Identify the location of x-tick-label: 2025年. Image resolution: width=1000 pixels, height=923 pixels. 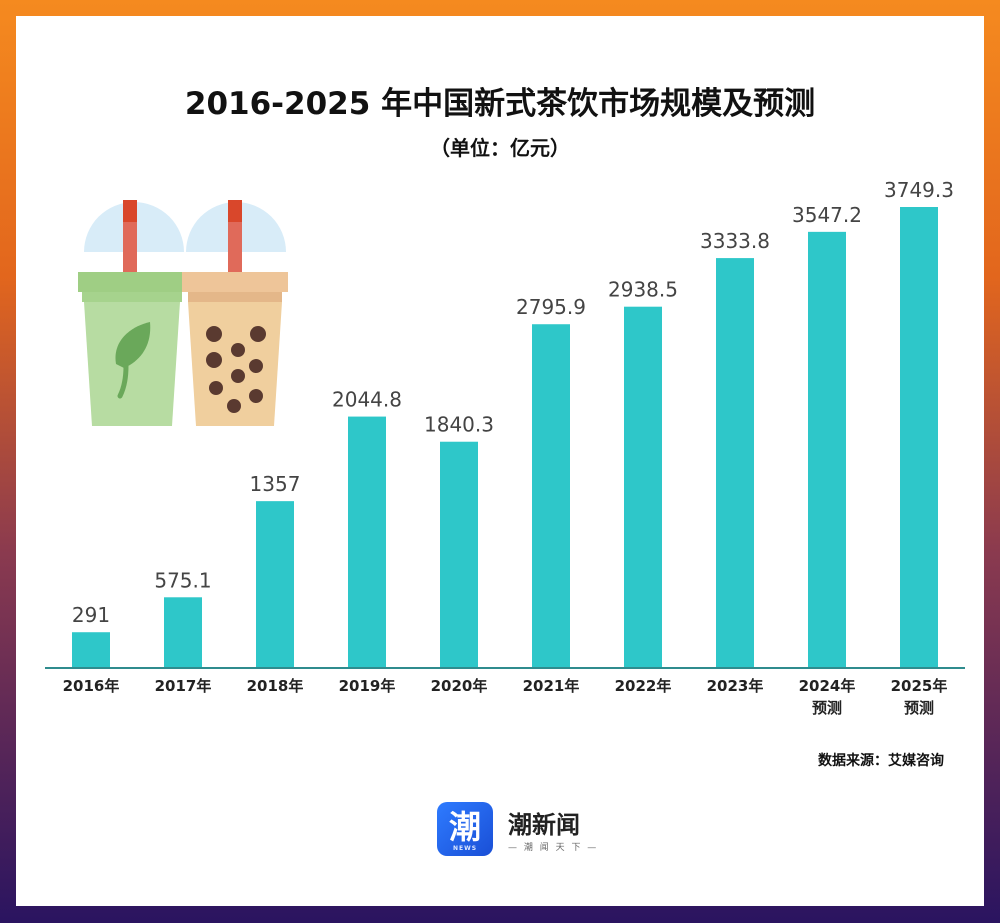
(919, 686).